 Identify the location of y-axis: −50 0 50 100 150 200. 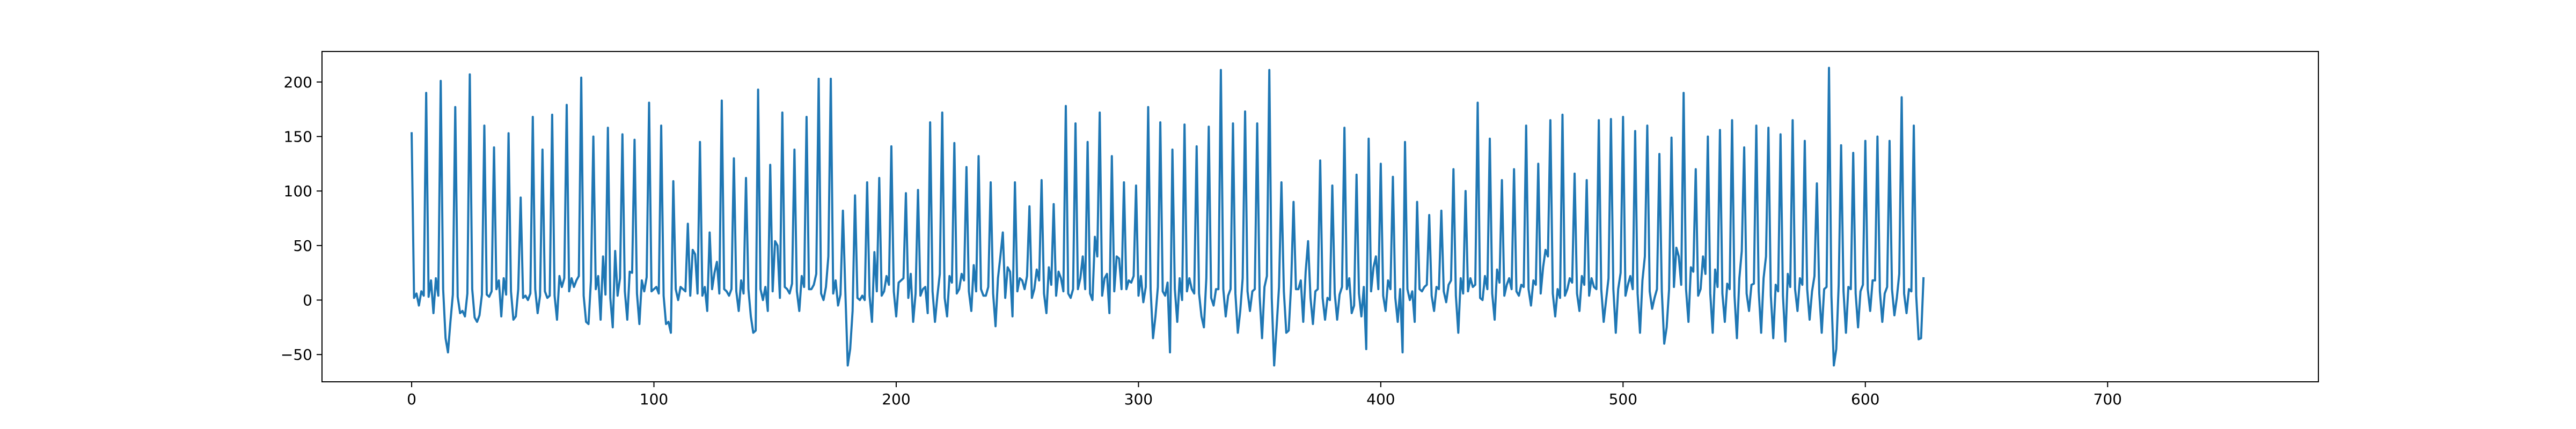
(301, 218).